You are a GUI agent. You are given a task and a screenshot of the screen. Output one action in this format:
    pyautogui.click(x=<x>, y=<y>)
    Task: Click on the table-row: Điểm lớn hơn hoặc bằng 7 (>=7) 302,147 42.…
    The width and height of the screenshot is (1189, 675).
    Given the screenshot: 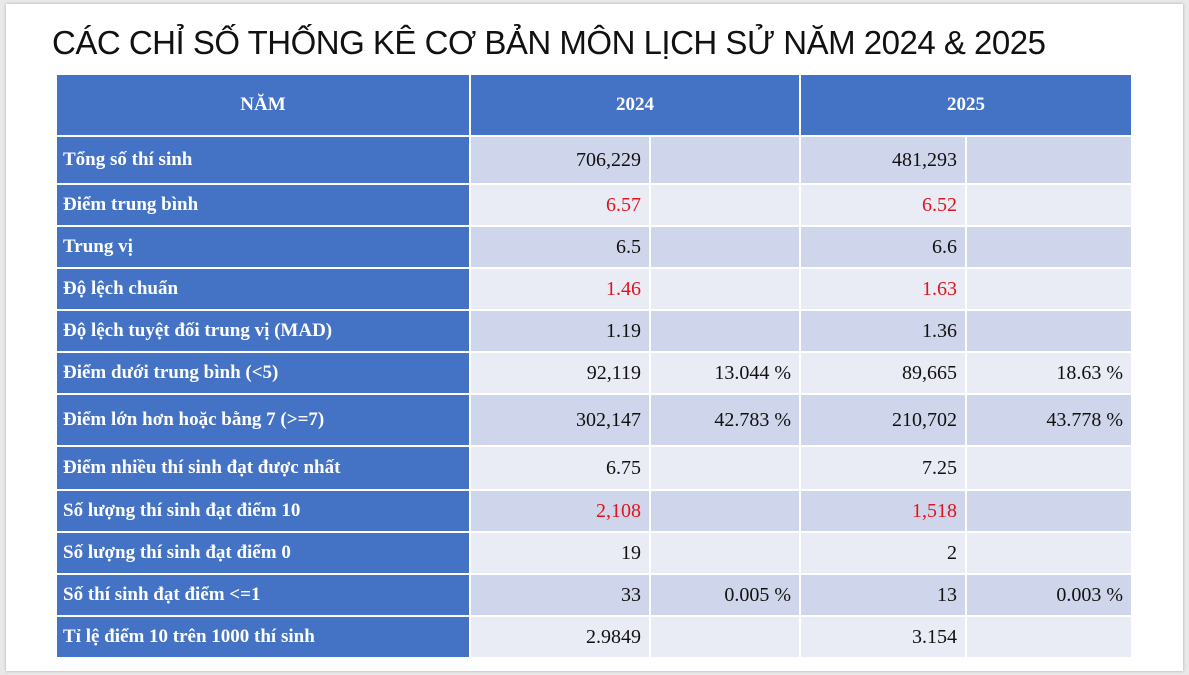 What is the action you would take?
    pyautogui.click(x=594, y=420)
    